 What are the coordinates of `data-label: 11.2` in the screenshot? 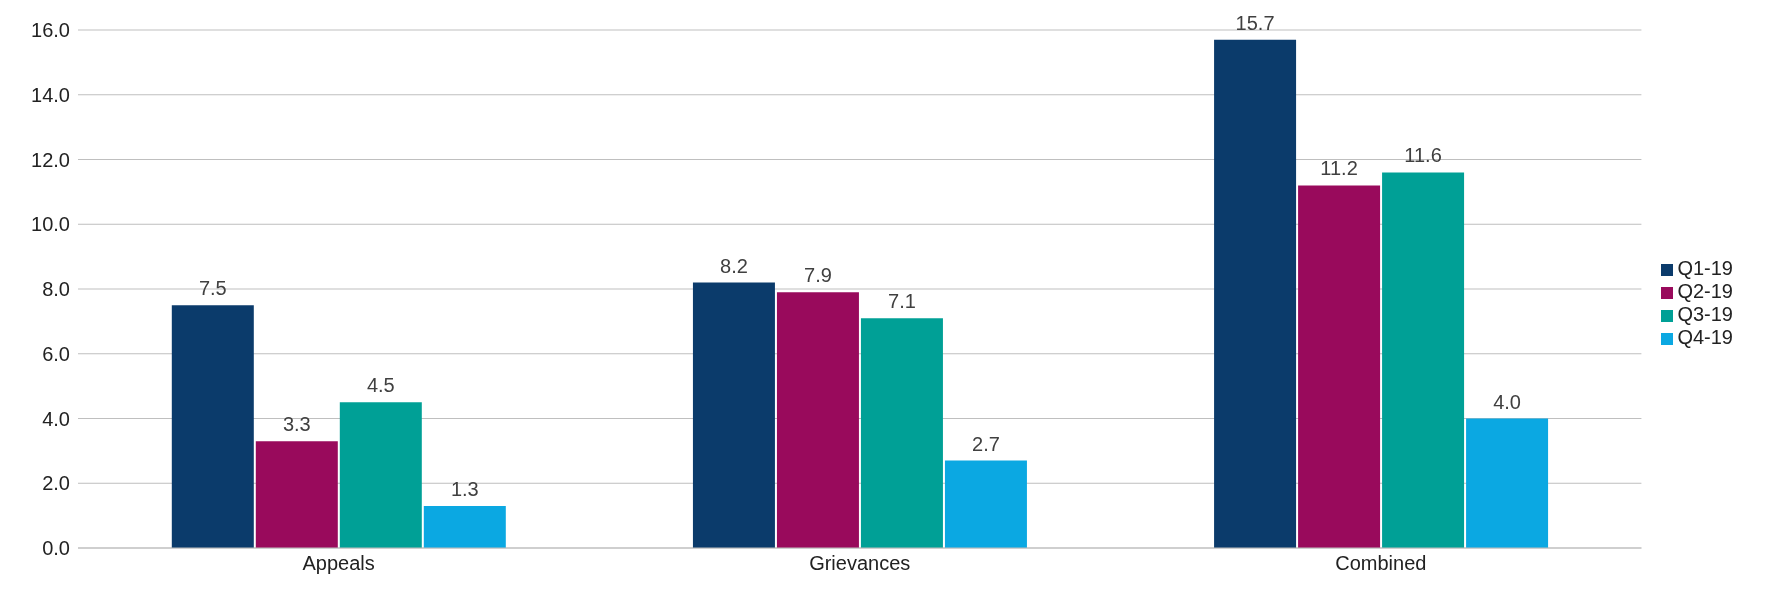 It's located at (1339, 168).